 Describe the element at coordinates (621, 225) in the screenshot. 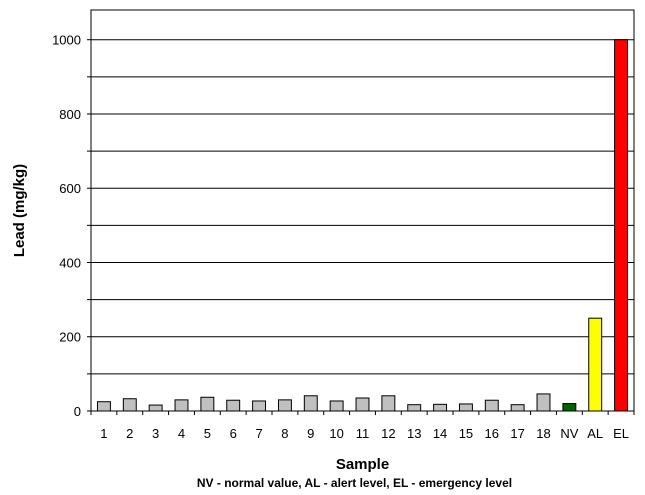

I see `bar-EL` at that location.